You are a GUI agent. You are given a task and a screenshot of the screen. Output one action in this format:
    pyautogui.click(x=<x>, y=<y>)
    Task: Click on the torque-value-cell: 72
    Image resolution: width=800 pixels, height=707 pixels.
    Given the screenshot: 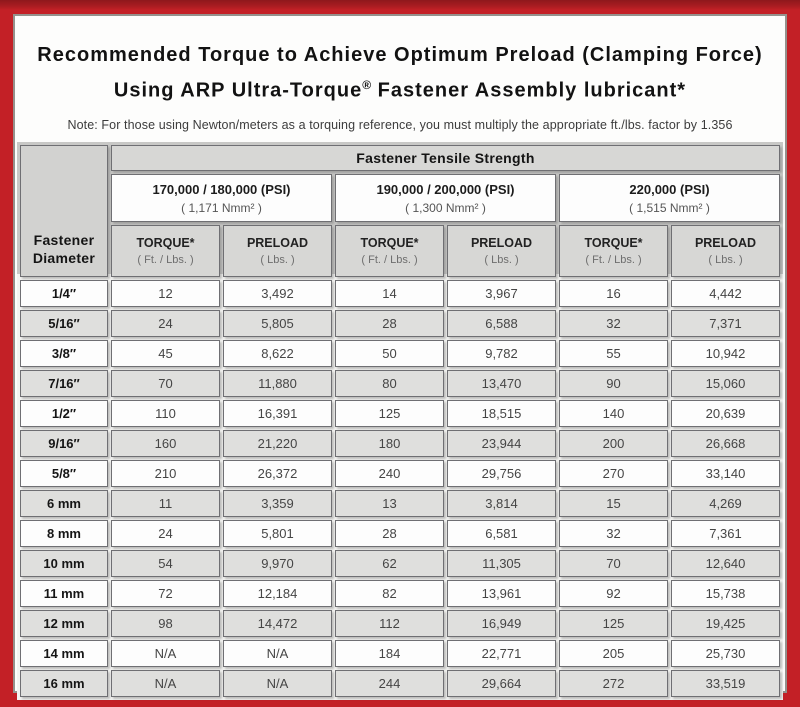 What is the action you would take?
    pyautogui.click(x=165, y=593)
    